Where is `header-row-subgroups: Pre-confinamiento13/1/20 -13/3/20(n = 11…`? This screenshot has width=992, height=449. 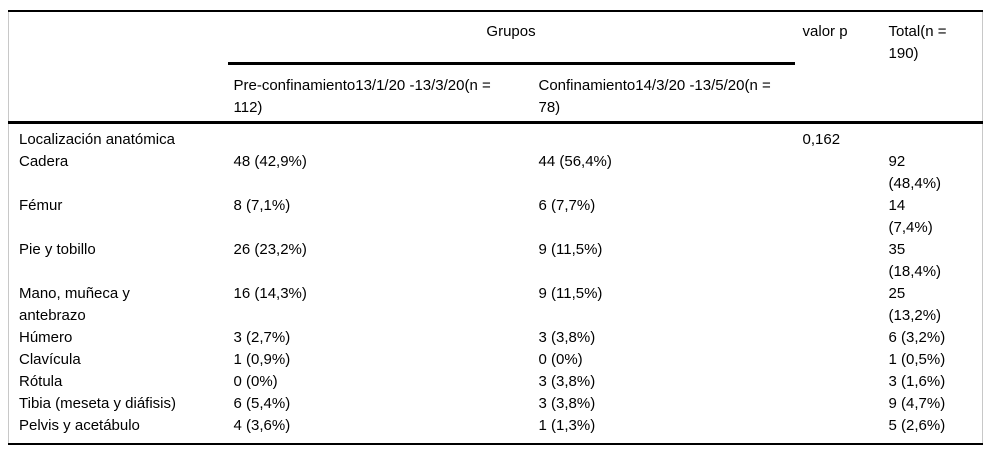
header-row-subgroups: Pre-confinamiento13/1/20 -13/3/20(n = 11… is located at coordinates (496, 93).